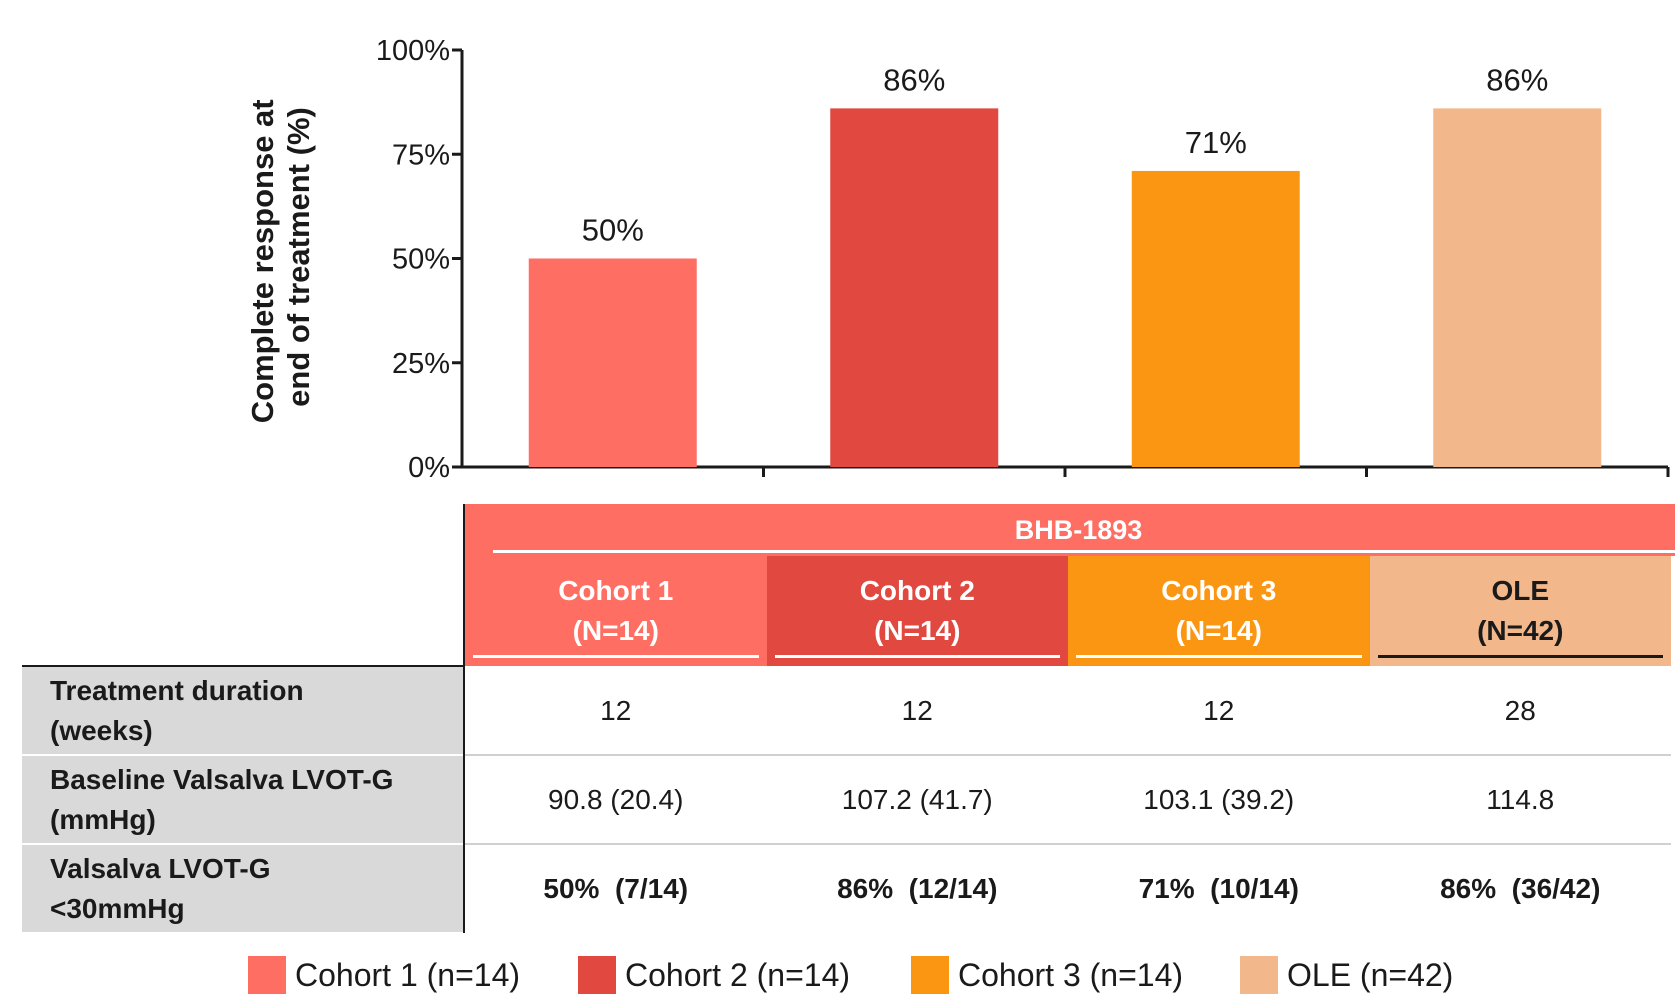  What do you see at coordinates (413, 51) in the screenshot?
I see `y-tick-label: 100%` at bounding box center [413, 51].